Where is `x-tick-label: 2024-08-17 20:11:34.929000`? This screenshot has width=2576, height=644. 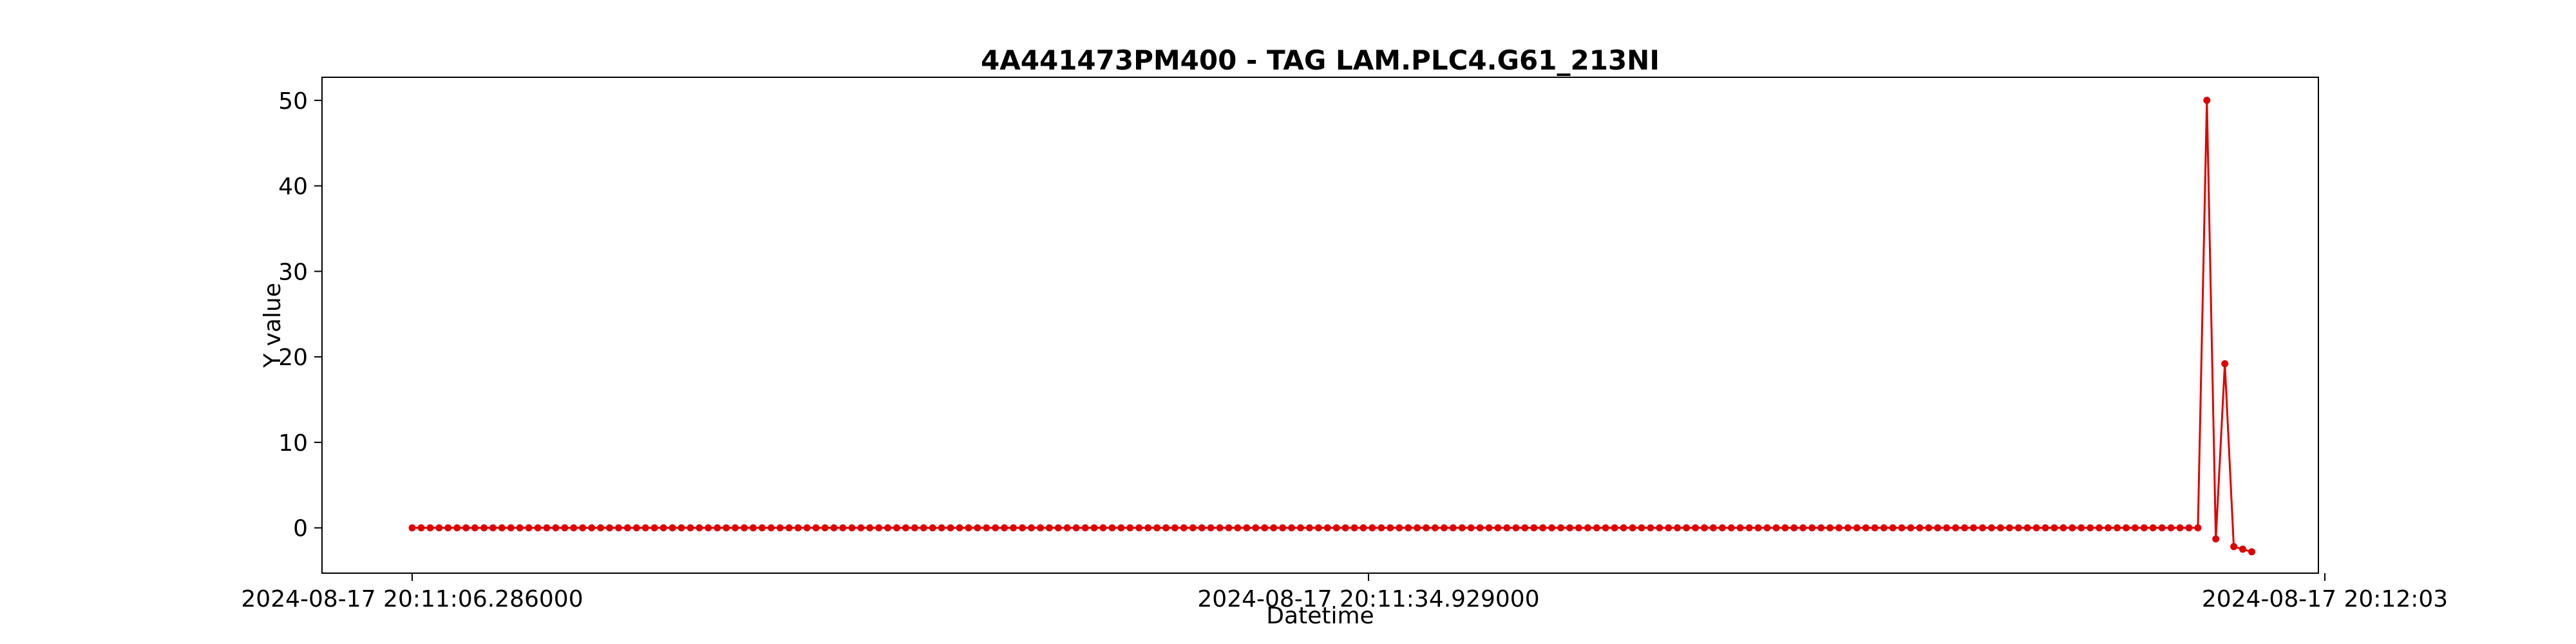
x-tick-label: 2024-08-17 20:11:34.929000 is located at coordinates (1368, 599).